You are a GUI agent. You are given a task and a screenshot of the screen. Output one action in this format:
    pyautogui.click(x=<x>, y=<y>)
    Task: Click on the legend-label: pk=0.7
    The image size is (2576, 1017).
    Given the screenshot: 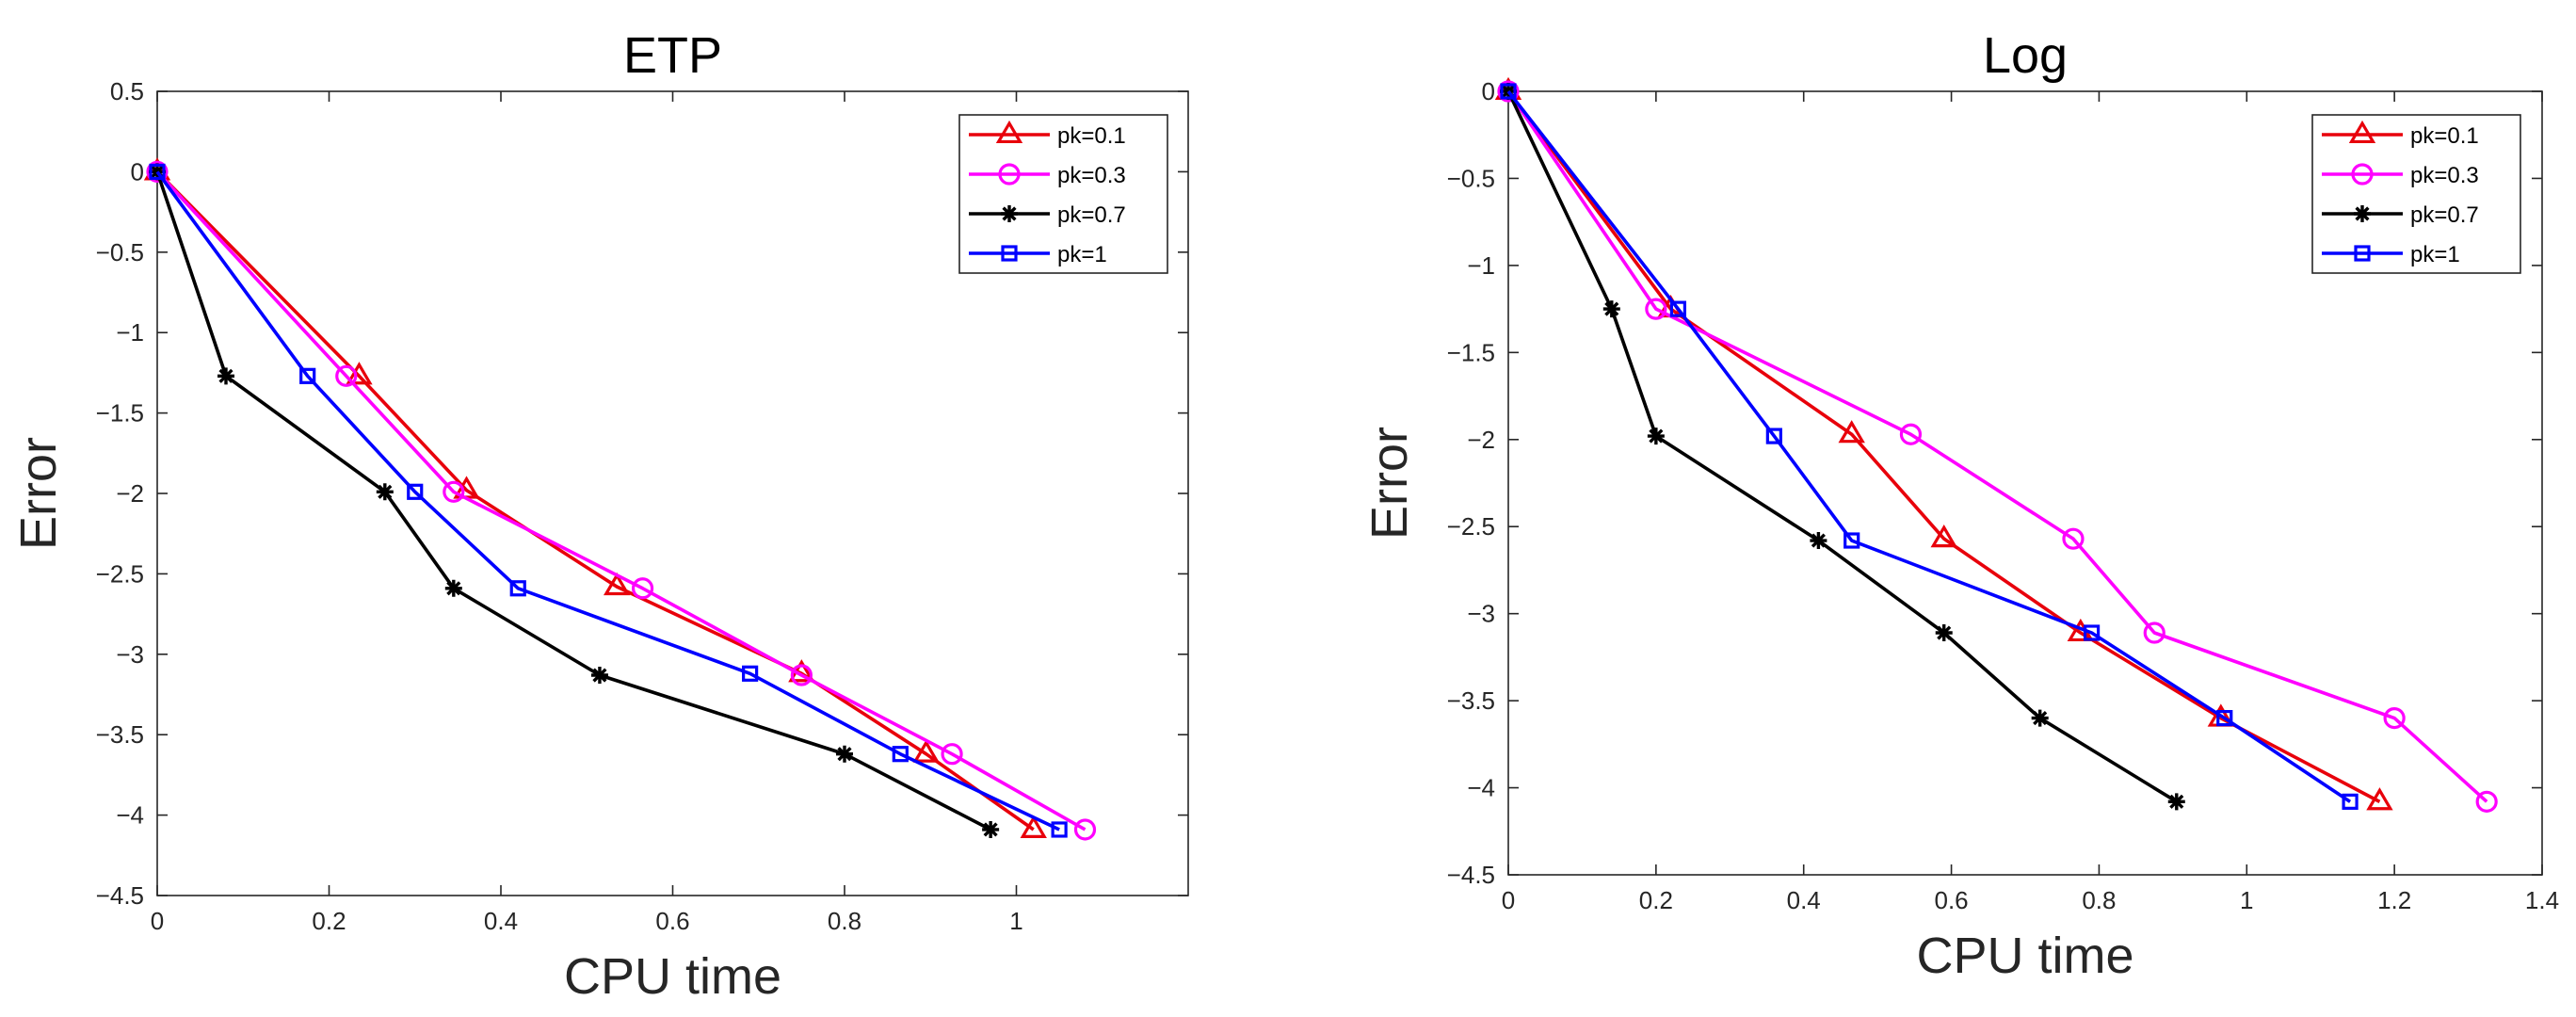 What is the action you would take?
    pyautogui.click(x=1091, y=215)
    